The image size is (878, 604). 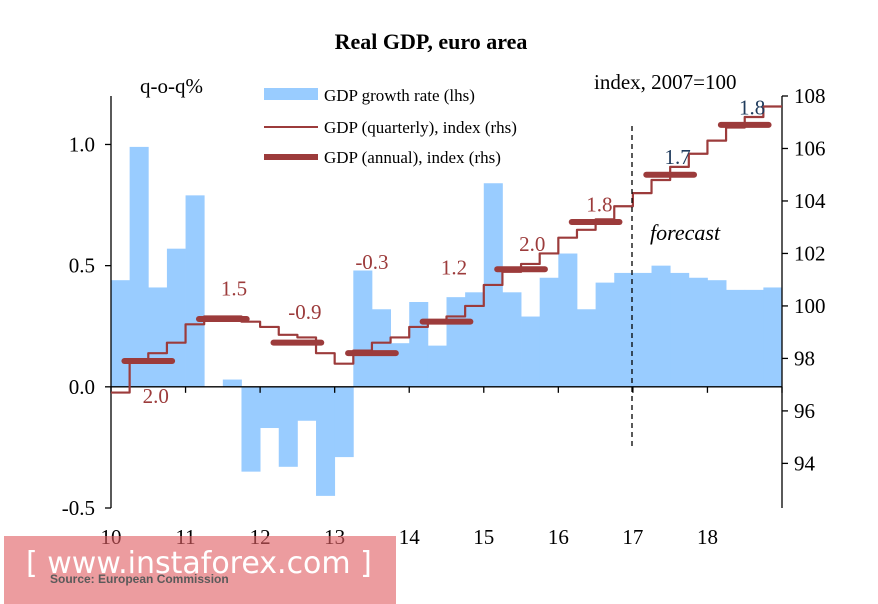 I want to click on x-tick-label: 14, so click(x=410, y=537).